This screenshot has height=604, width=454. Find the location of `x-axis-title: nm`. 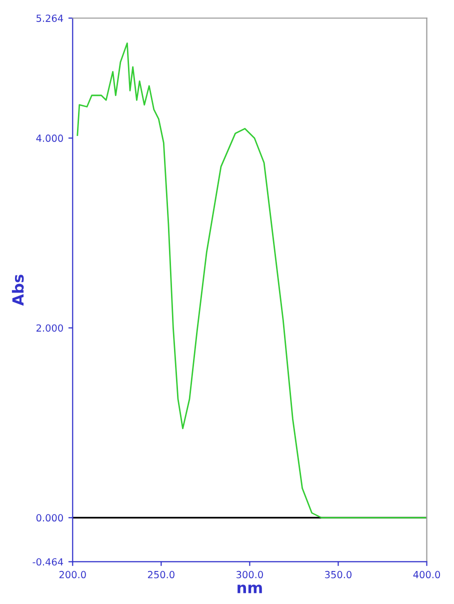

x-axis-title: nm is located at coordinates (250, 589).